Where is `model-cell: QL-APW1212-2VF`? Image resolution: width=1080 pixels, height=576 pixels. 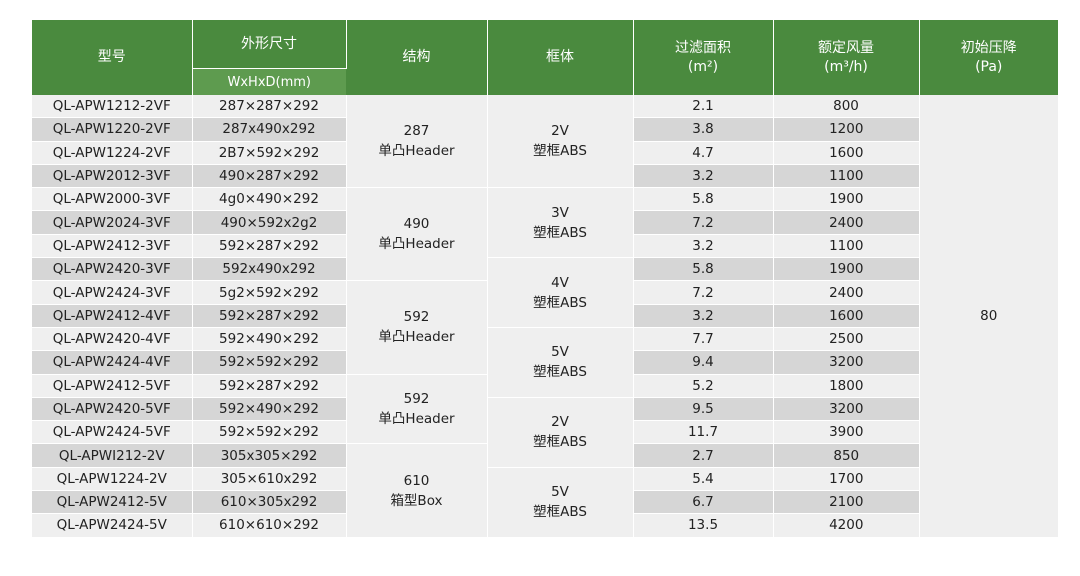
model-cell: QL-APW1212-2VF is located at coordinates (112, 107).